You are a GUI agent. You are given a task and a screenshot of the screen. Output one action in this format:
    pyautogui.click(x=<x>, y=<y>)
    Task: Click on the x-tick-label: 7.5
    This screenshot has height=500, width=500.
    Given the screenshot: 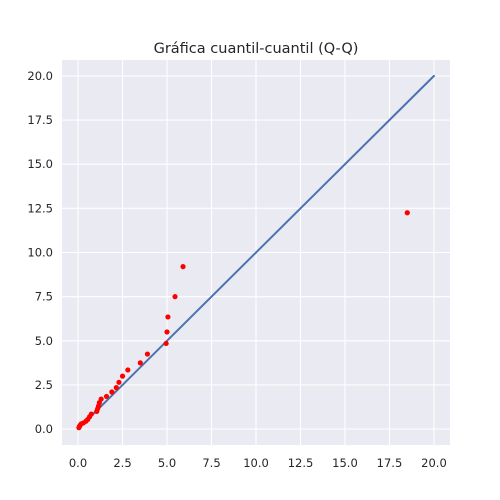 What is the action you would take?
    pyautogui.click(x=211, y=463)
    